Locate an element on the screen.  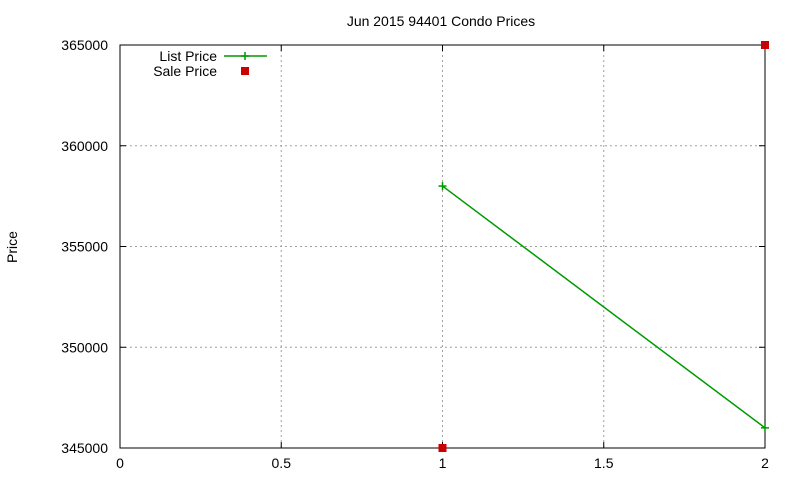
legend-marker-sale-price is located at coordinates (245, 71).